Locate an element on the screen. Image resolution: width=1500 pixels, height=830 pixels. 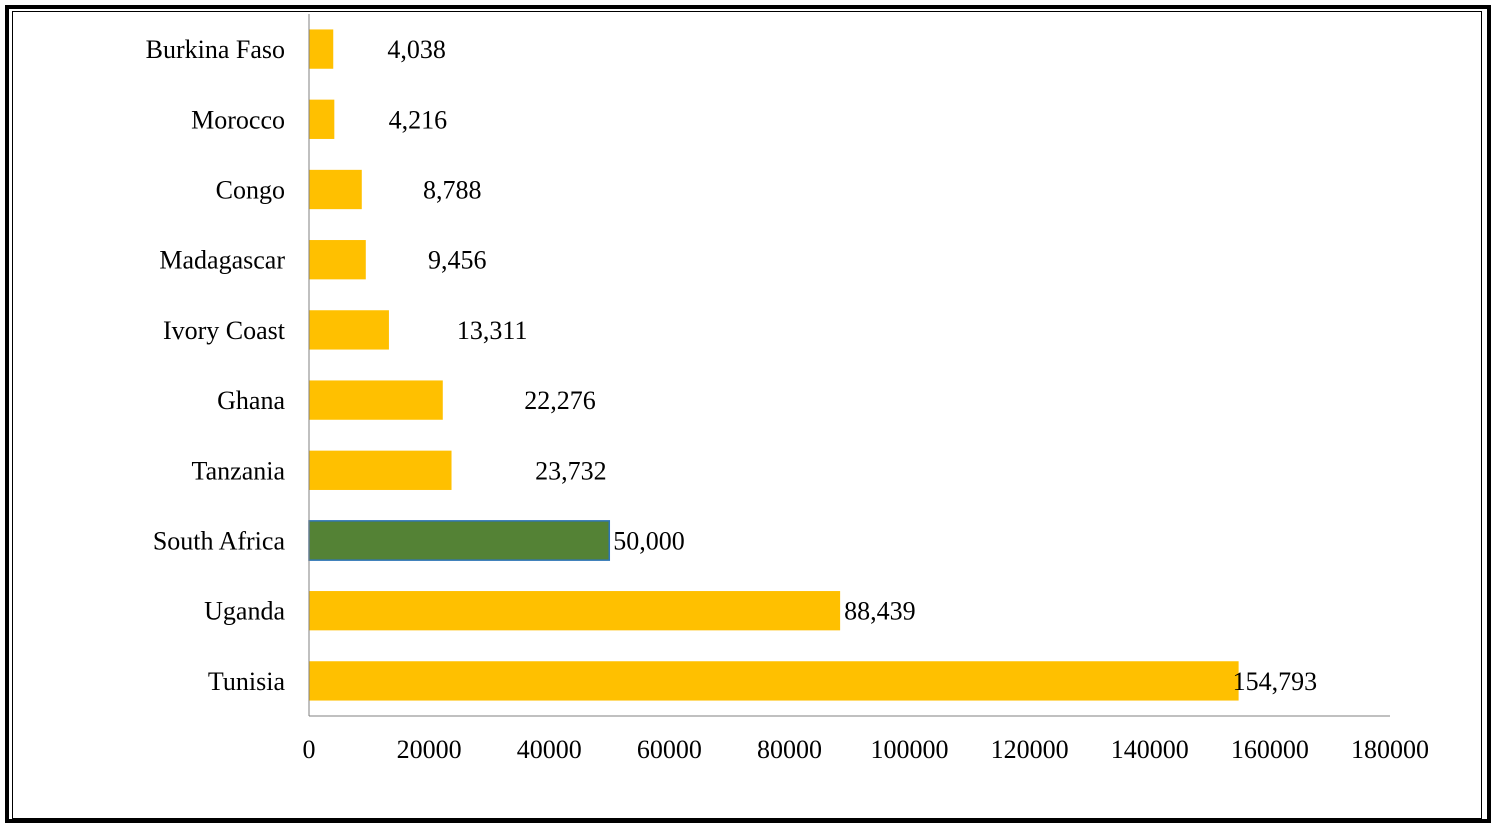
x-tick-label-100000: 100000 is located at coordinates (910, 749).